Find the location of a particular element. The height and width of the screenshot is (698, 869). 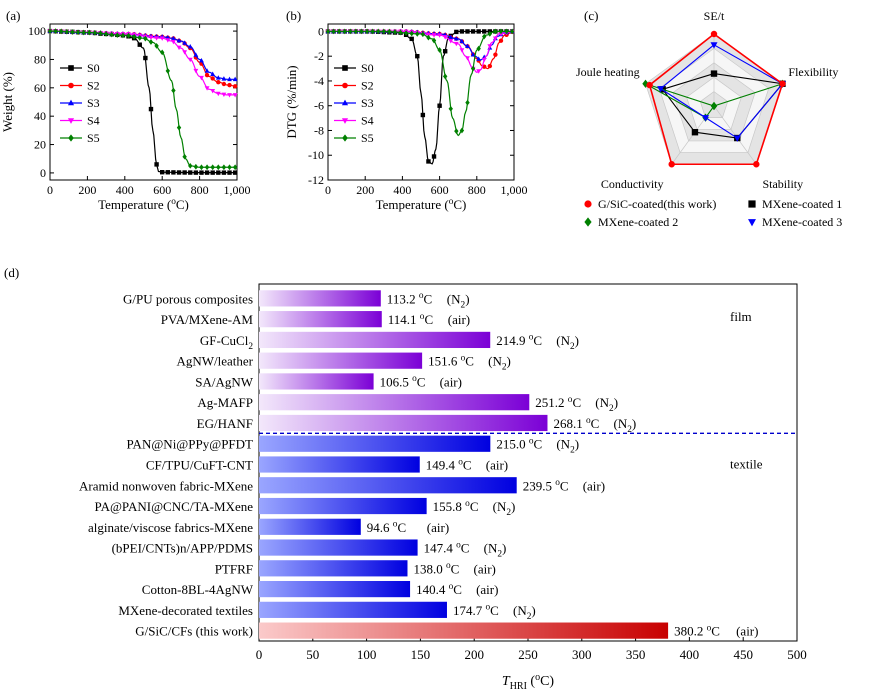

panel-label: (a) is located at coordinates (13, 15).